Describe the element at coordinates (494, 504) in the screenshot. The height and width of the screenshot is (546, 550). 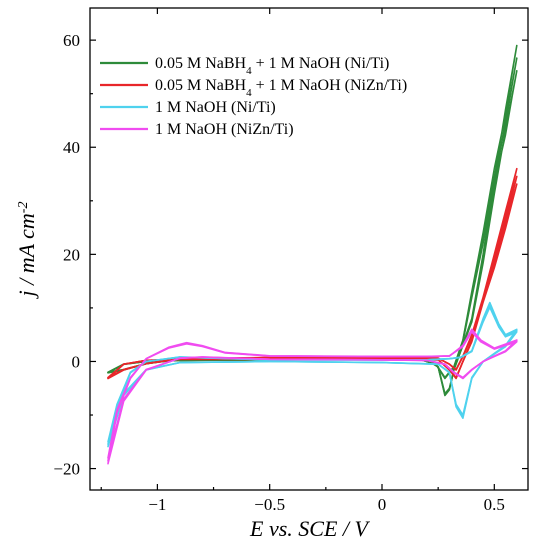
I see `x-tick-label: 0.5` at that location.